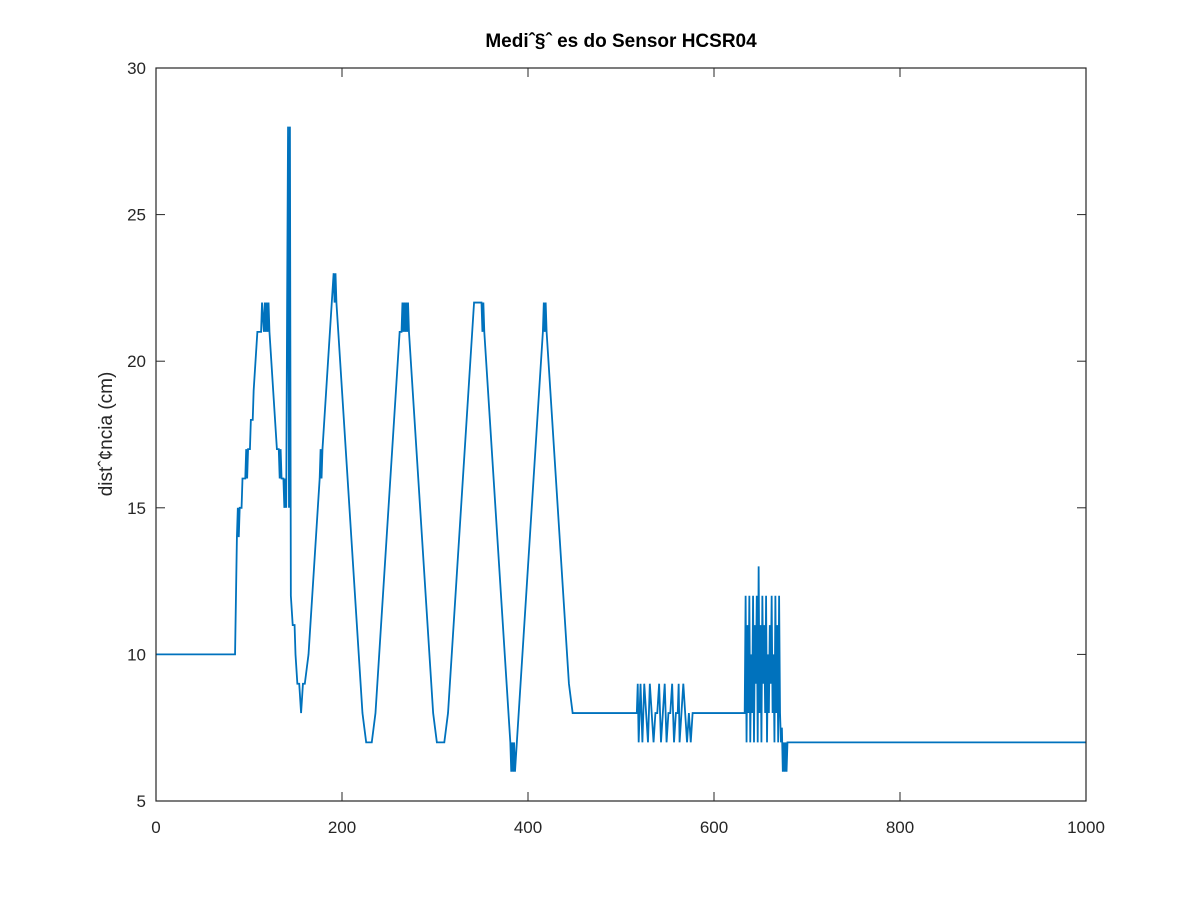  What do you see at coordinates (900, 827) in the screenshot?
I see `x-tick-label: 800` at bounding box center [900, 827].